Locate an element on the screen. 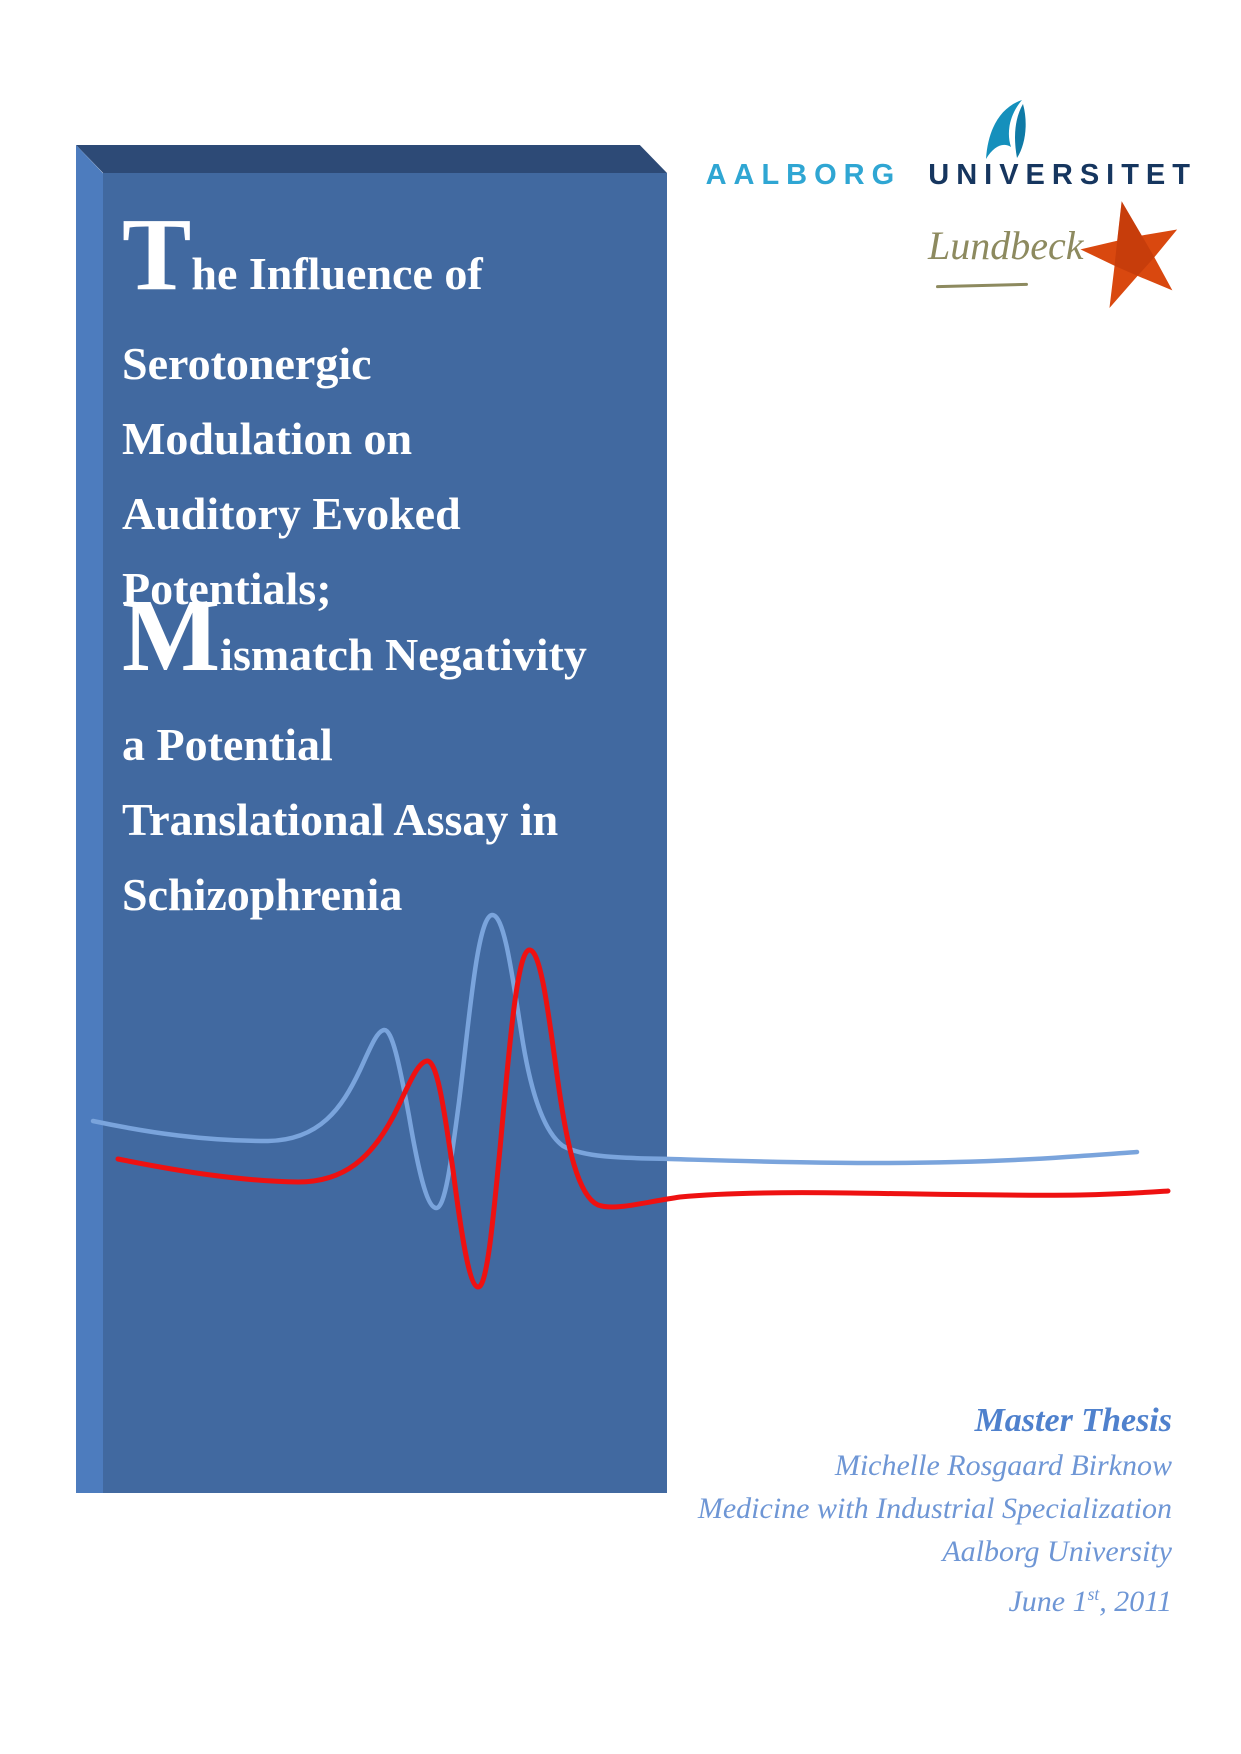 This screenshot has height=1754, width=1241. thesis-date-prefix: June 1 is located at coordinates (1048, 1601).